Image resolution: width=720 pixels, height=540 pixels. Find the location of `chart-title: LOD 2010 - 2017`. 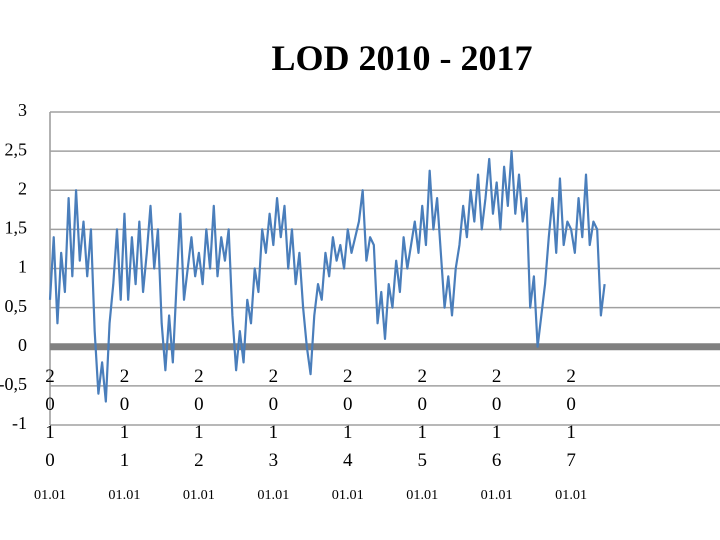

chart-title: LOD 2010 - 2017 is located at coordinates (402, 58).